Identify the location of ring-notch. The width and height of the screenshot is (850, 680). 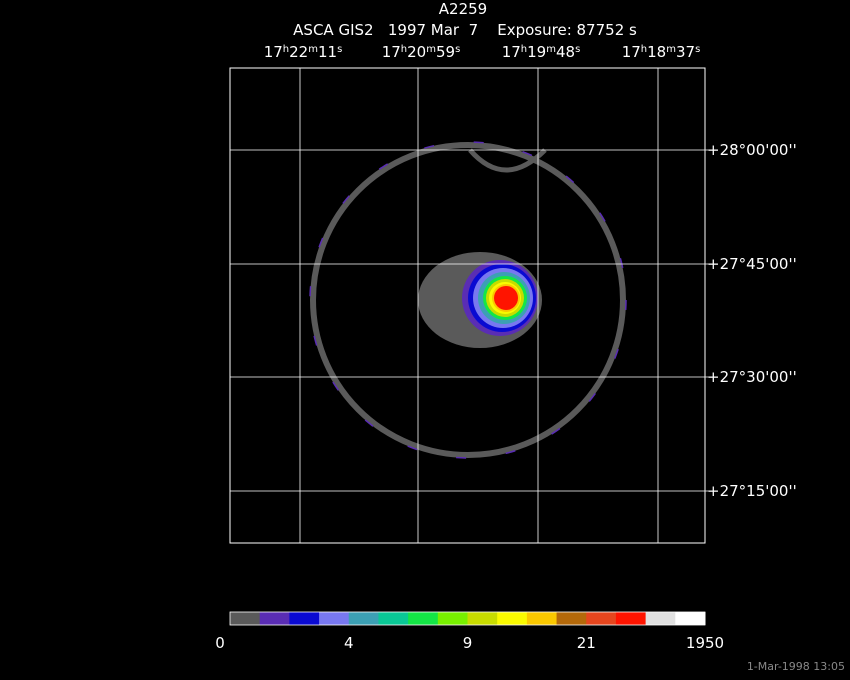
(507, 160).